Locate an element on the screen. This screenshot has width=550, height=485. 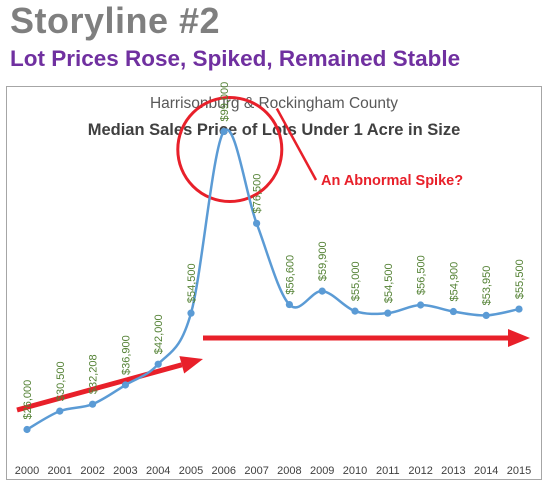
spike-highlight-circle is located at coordinates (230, 149).